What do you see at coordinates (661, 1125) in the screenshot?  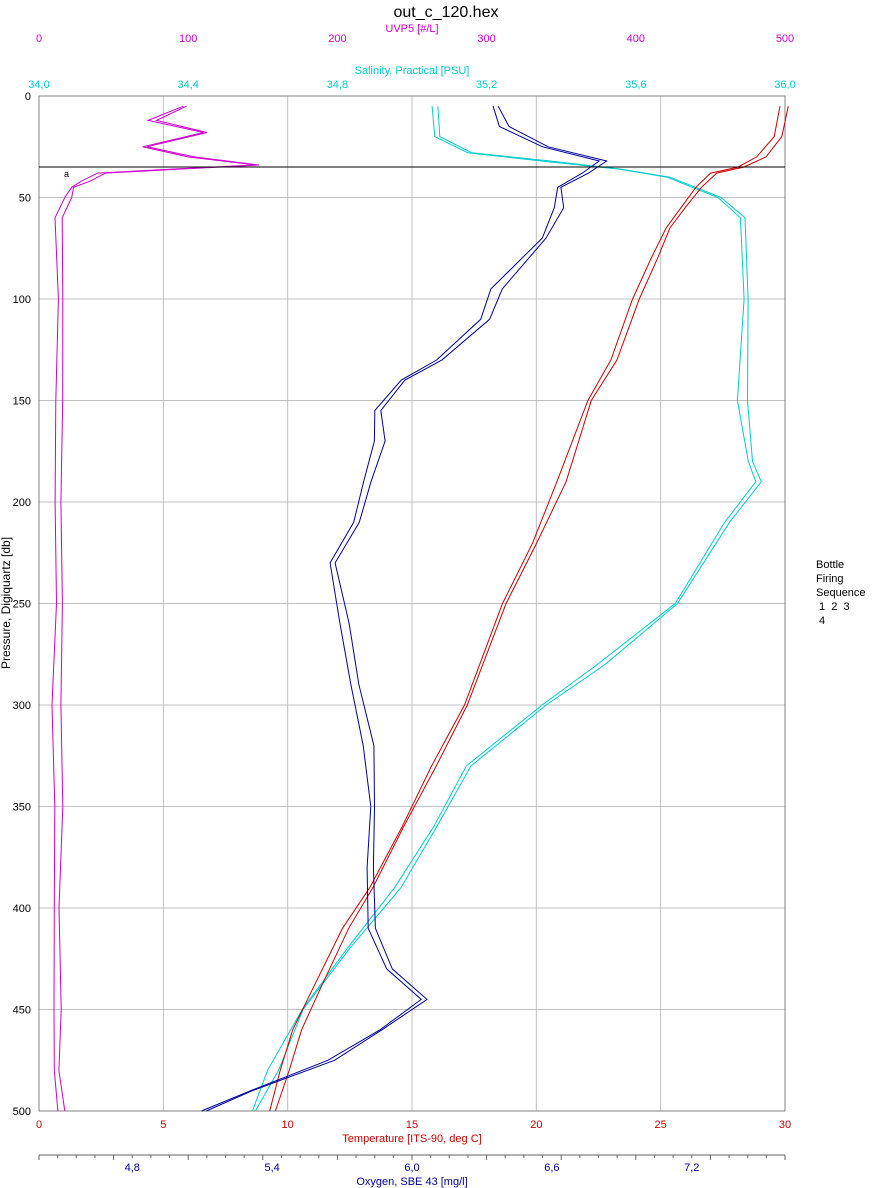 I see `temperature-tick-label: 25` at bounding box center [661, 1125].